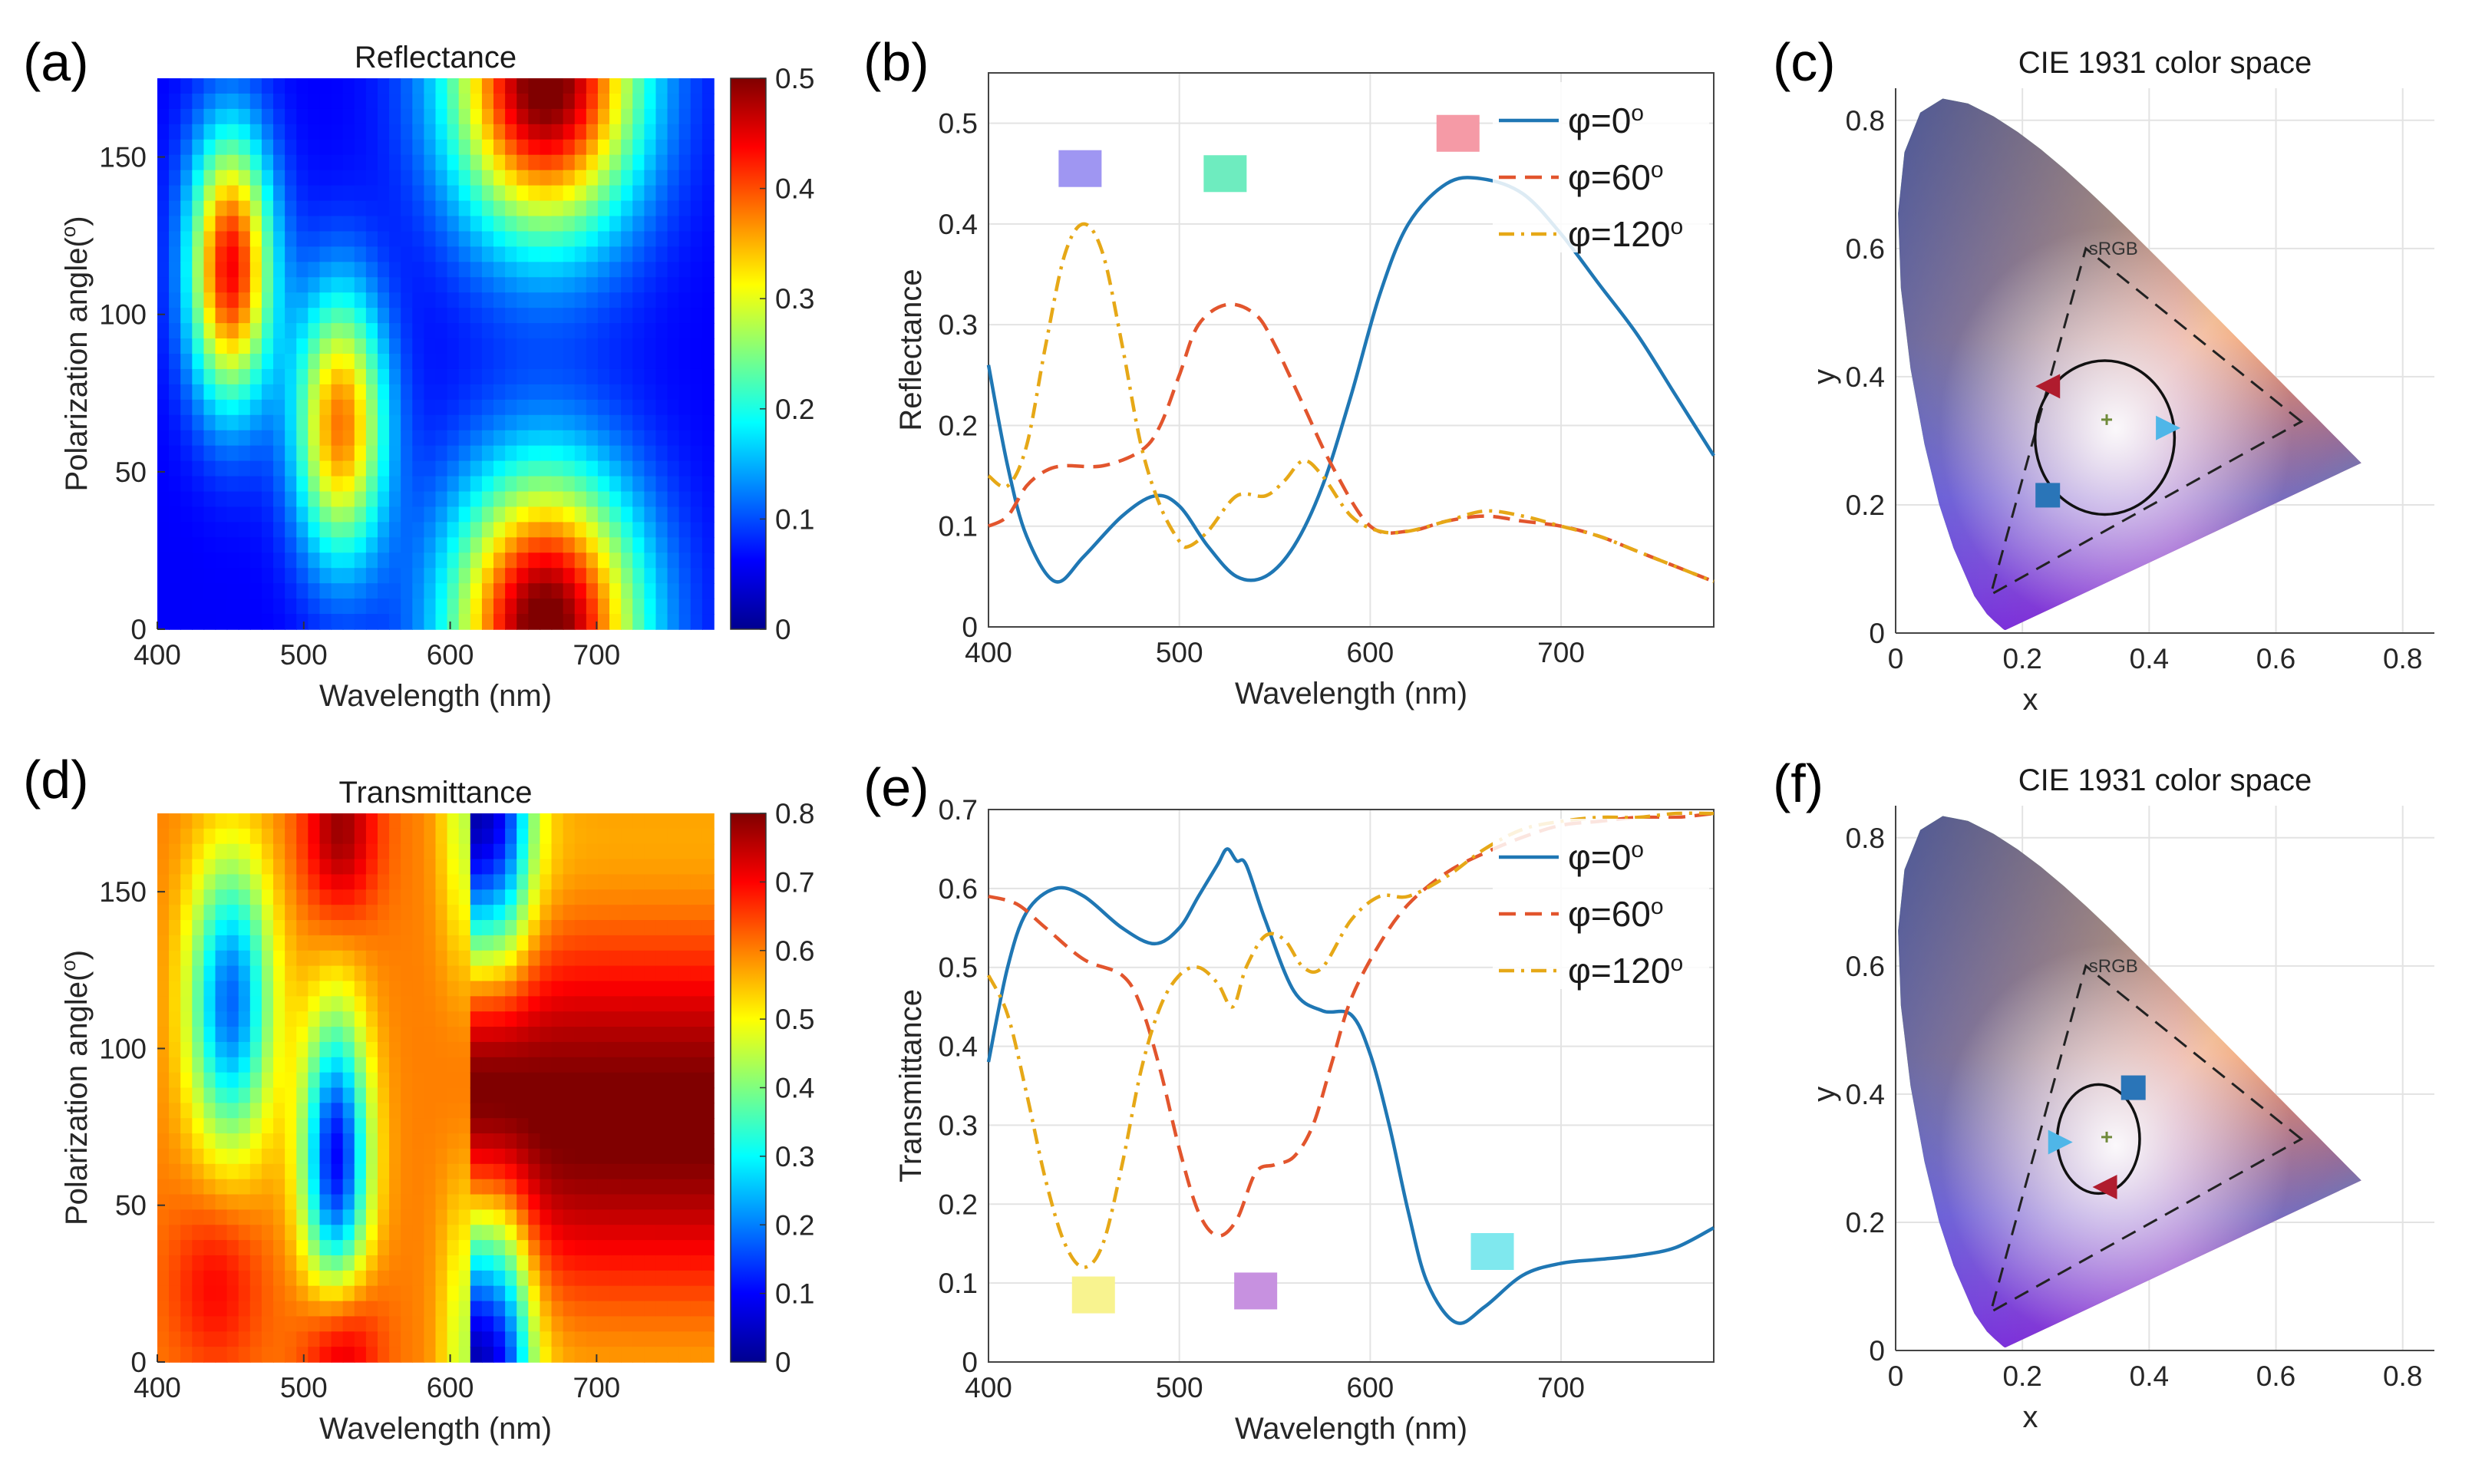 The width and height of the screenshot is (2472, 1484). I want to click on srgb-triangle-f, so click(2146, 1139).